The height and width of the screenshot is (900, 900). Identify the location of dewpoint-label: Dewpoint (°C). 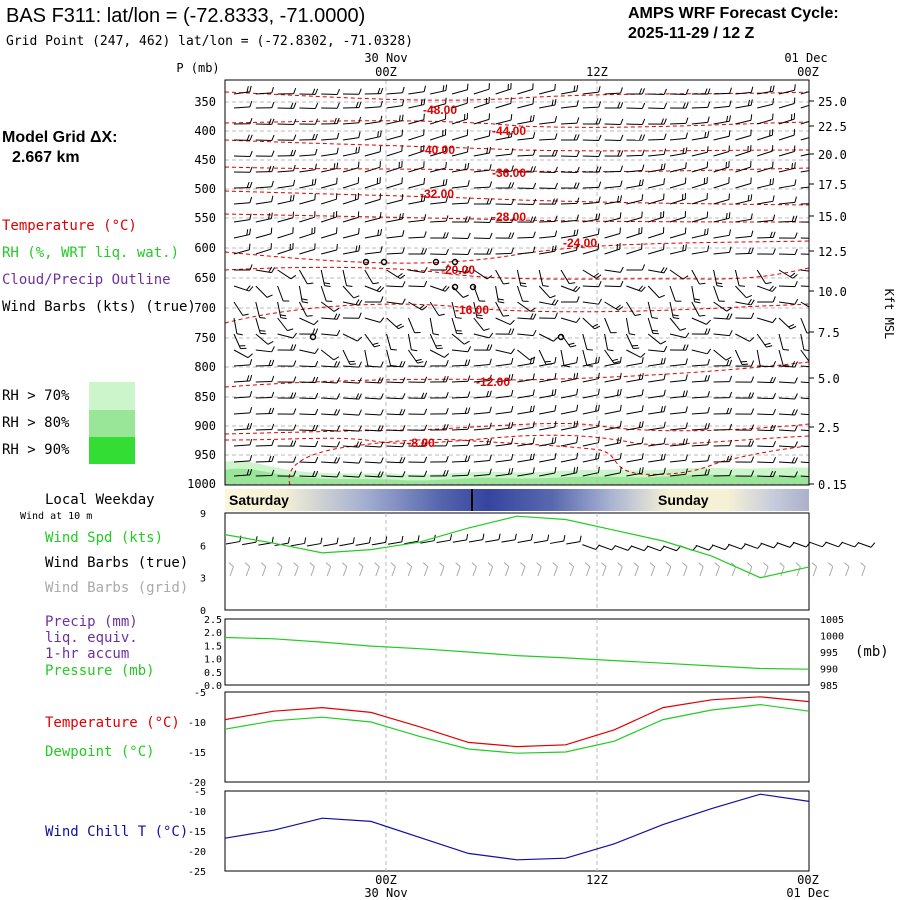
(100, 752).